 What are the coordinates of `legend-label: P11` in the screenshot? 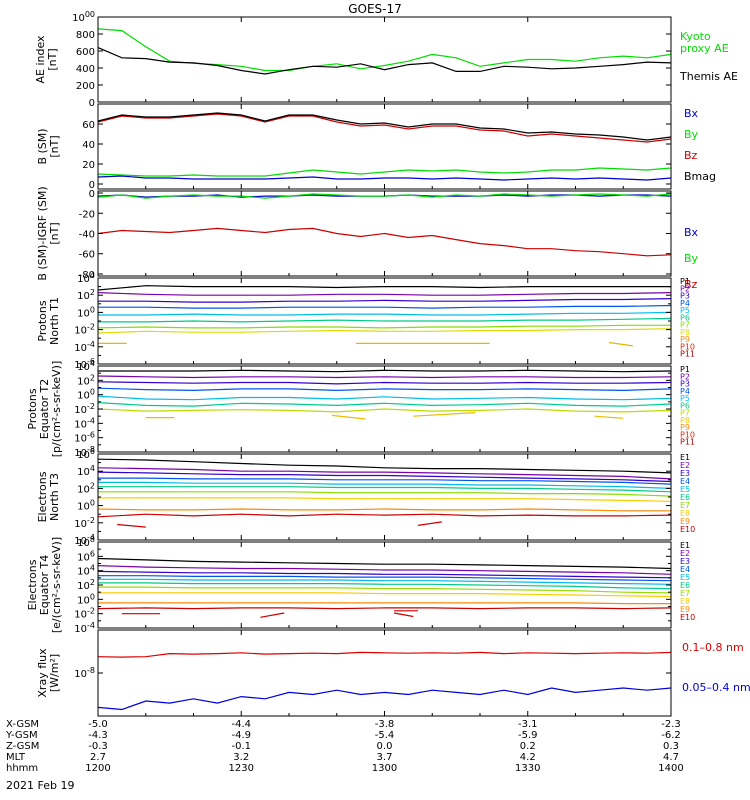 It's located at (687, 442).